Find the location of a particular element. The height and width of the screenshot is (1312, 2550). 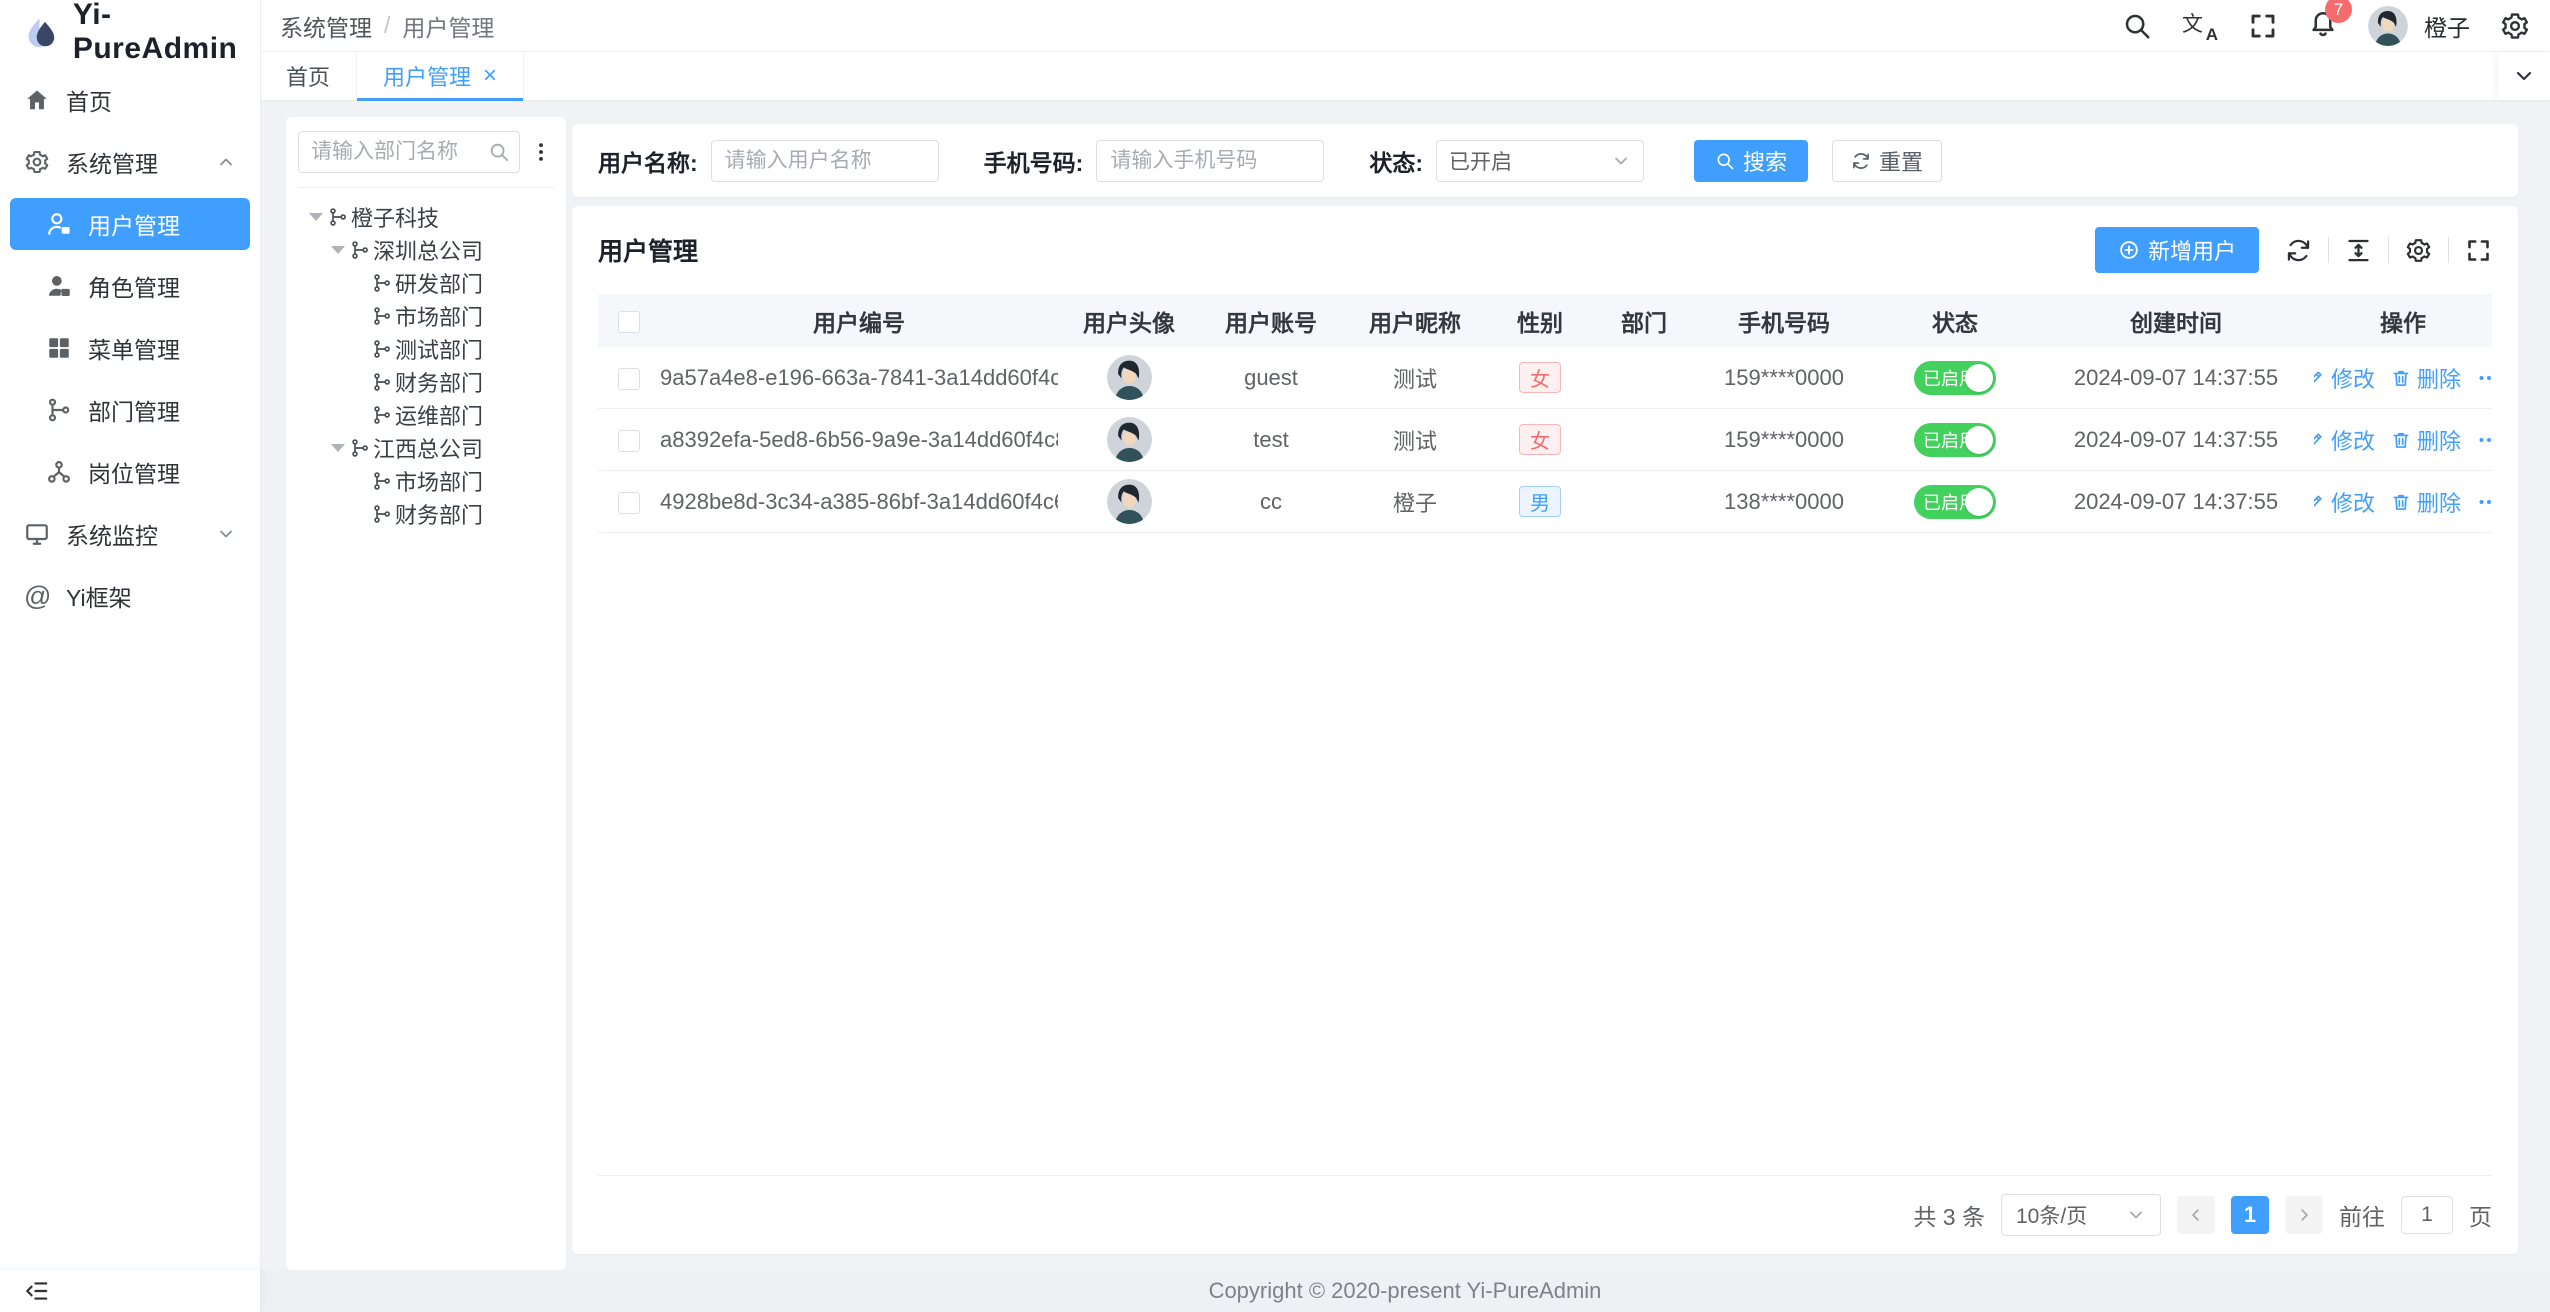

notification-bell: 7 is located at coordinates (2330, 21).